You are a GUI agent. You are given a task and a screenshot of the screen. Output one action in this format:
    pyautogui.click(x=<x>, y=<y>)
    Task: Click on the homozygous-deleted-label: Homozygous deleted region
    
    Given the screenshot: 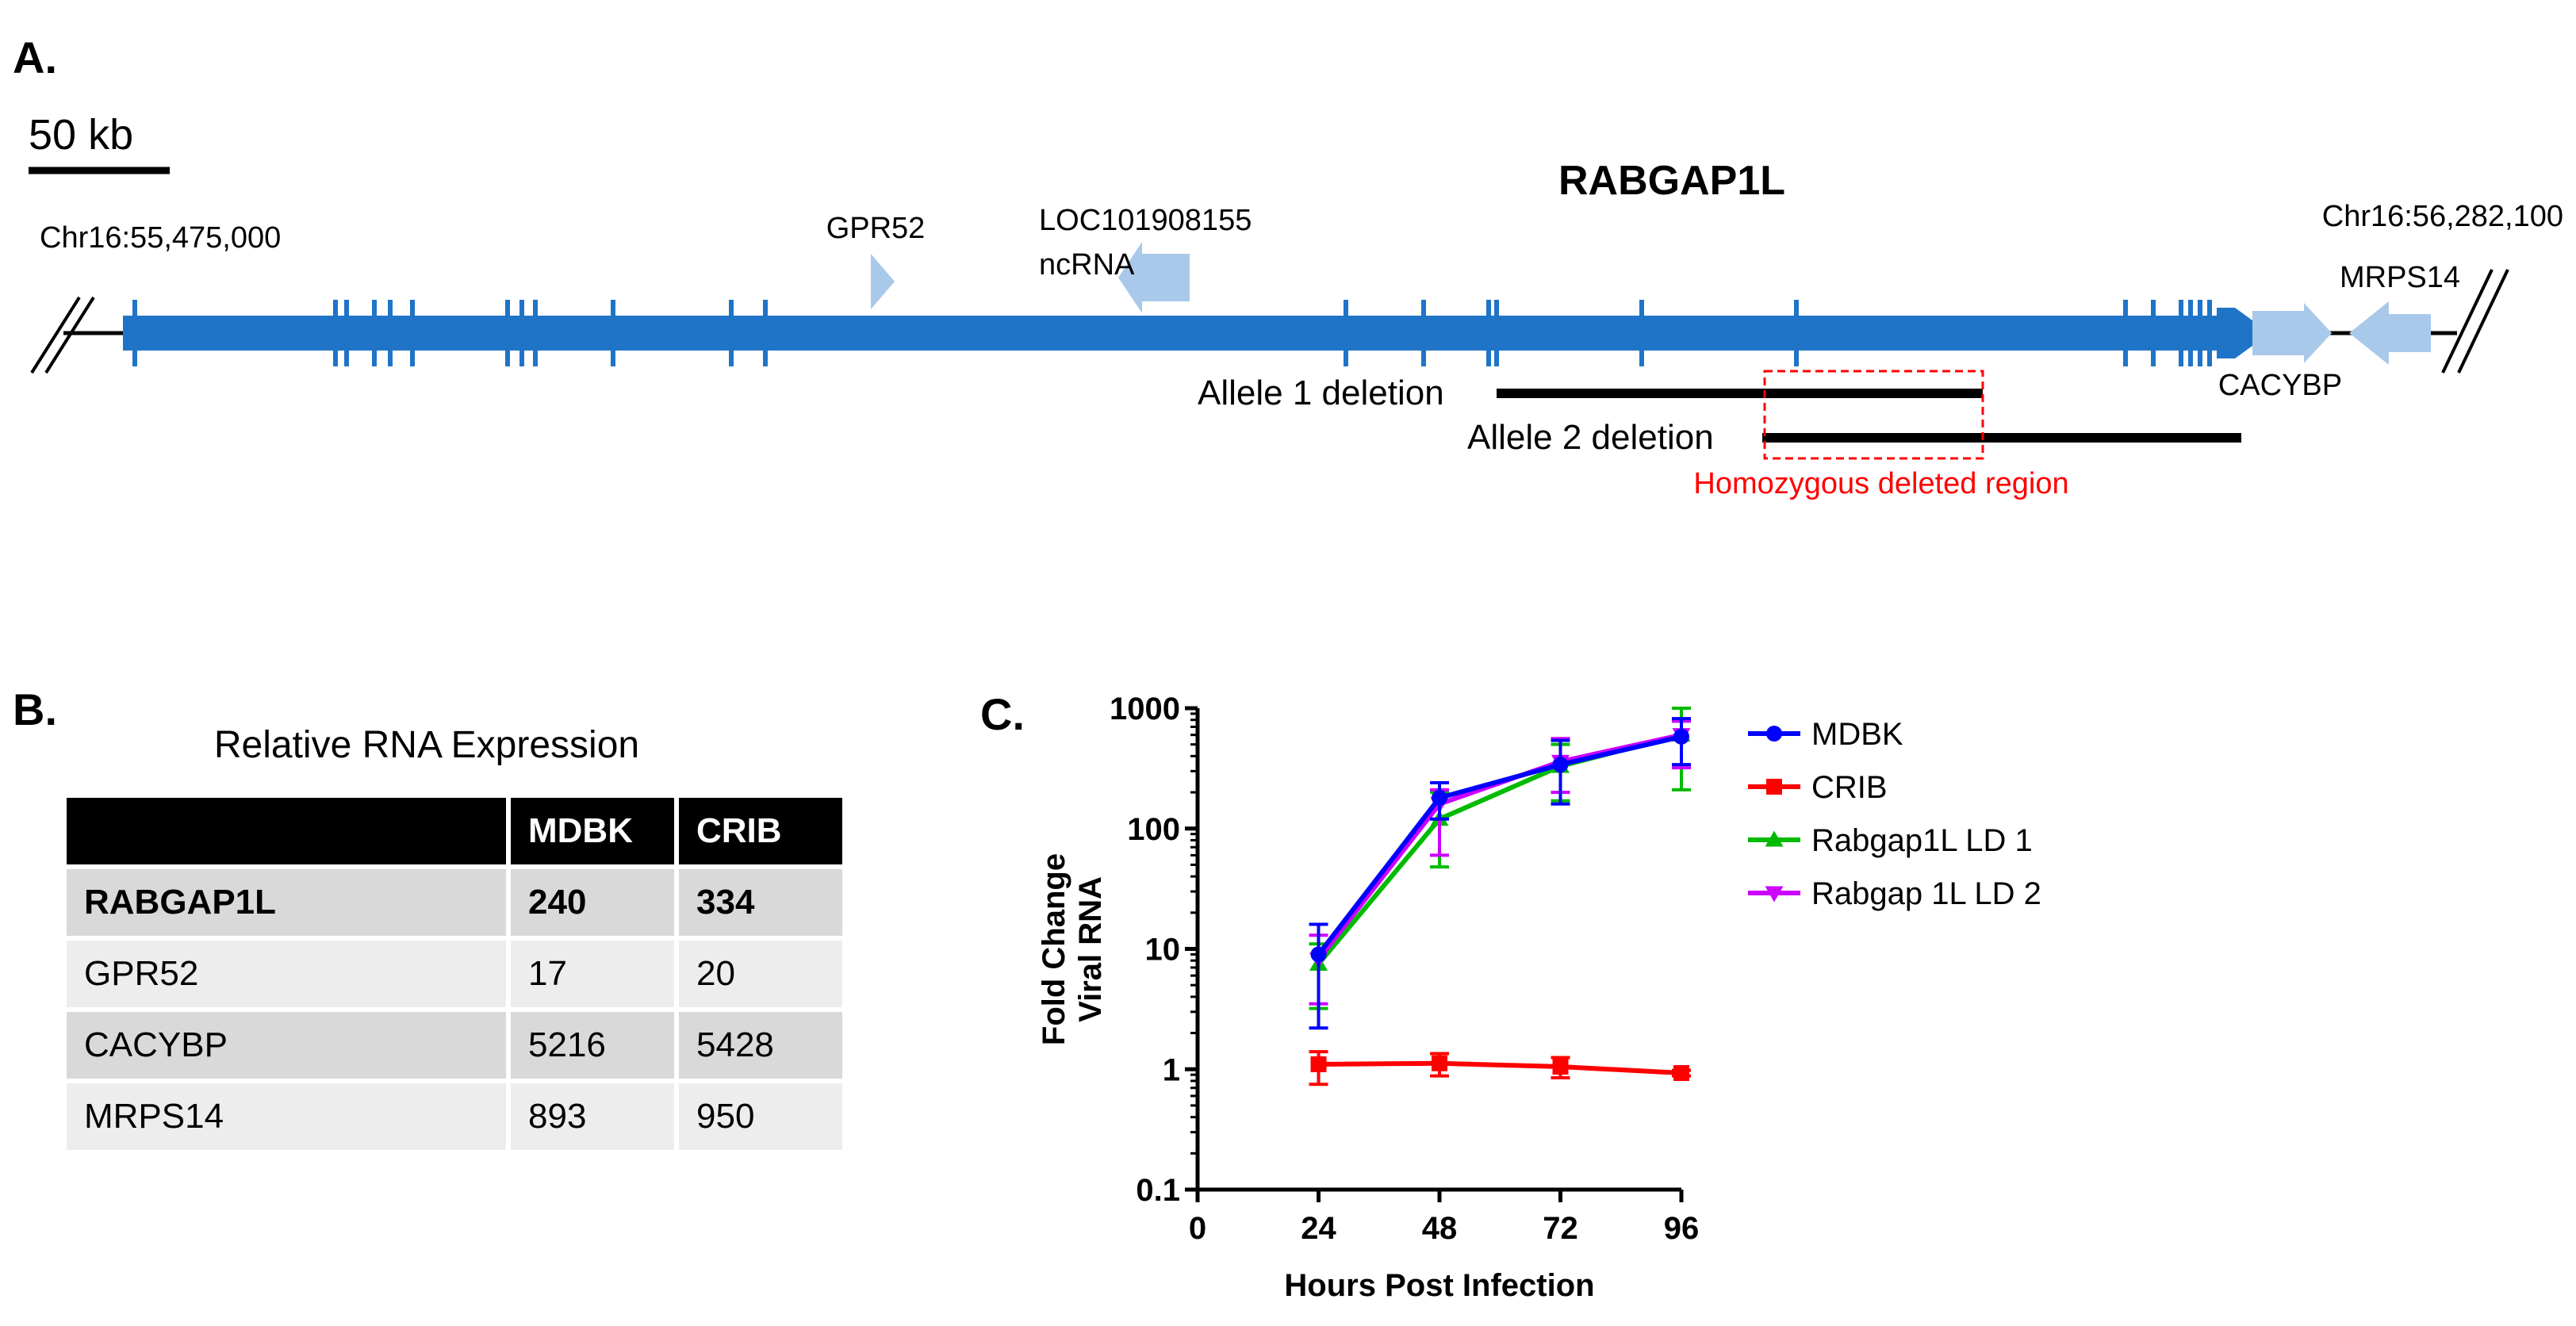 What is the action you would take?
    pyautogui.click(x=1881, y=483)
    